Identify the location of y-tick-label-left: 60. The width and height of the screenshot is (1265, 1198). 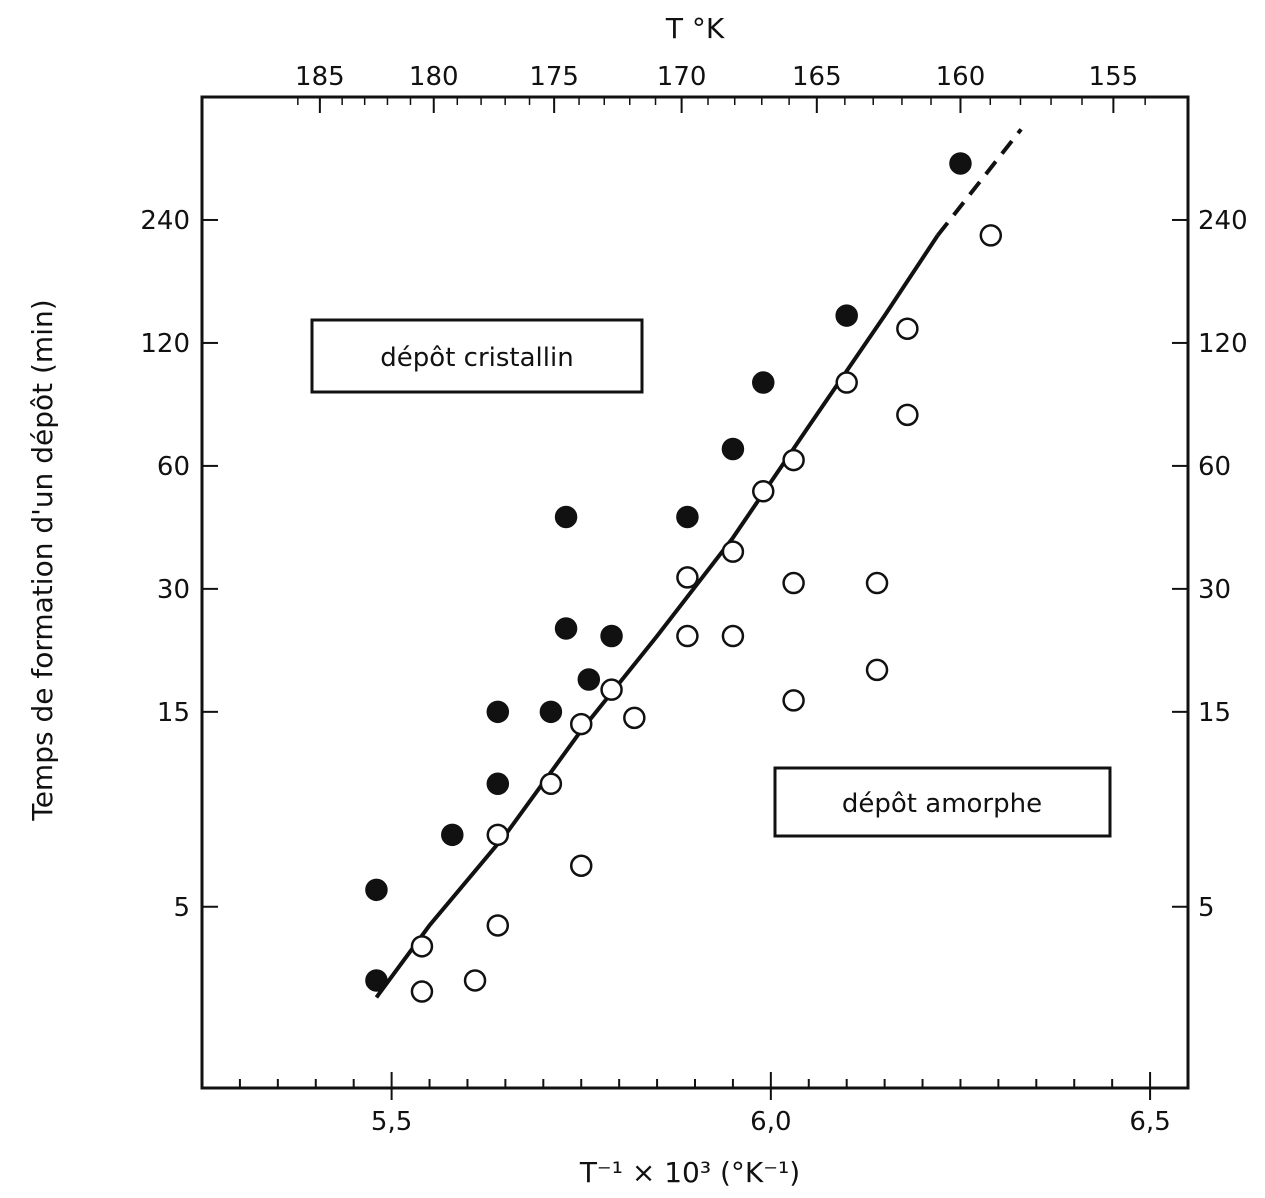
(173, 467).